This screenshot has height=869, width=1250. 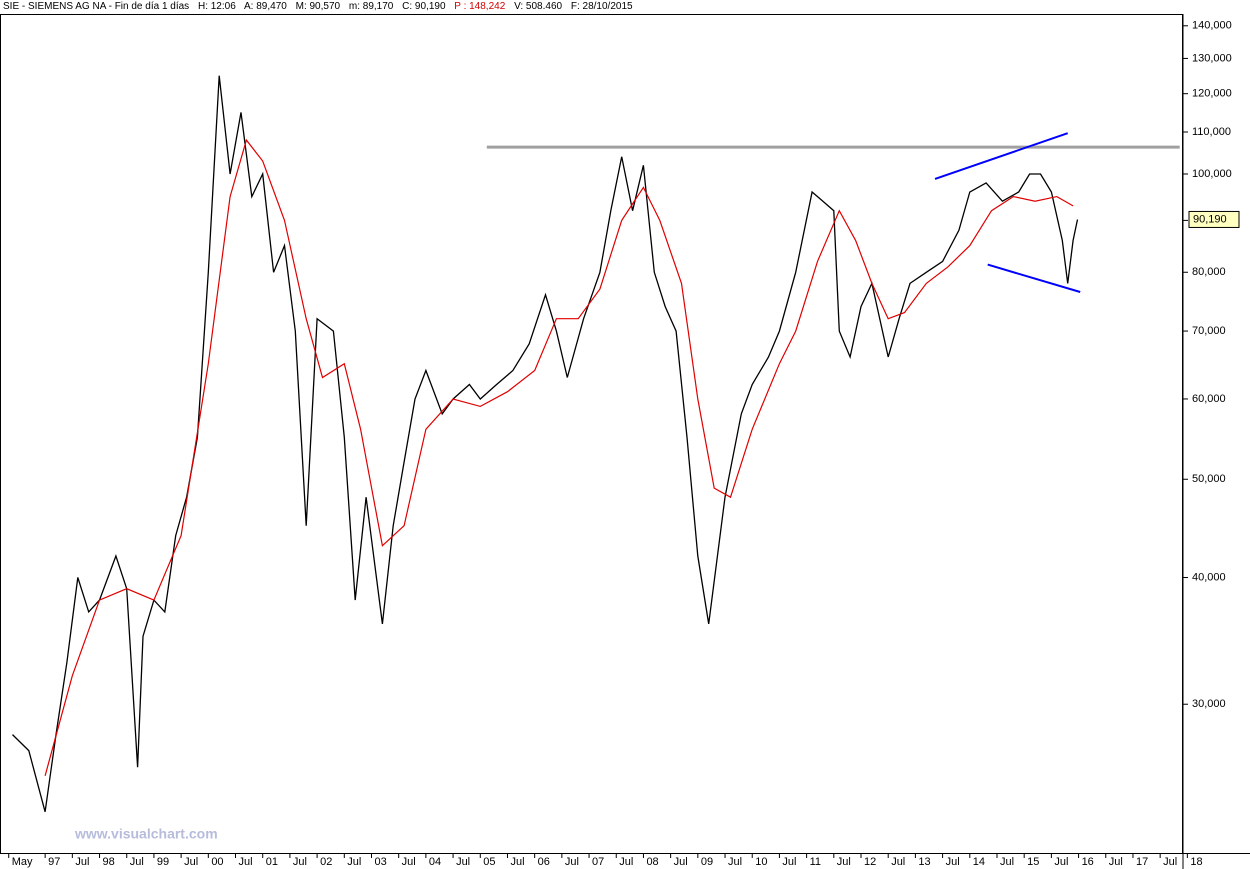 I want to click on x-tick-label: 00, so click(x=217, y=862).